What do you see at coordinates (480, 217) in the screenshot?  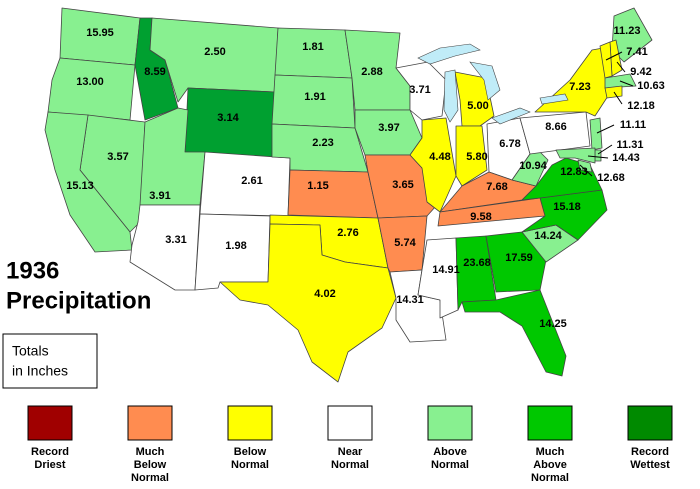 I see `state-value: 9.58` at bounding box center [480, 217].